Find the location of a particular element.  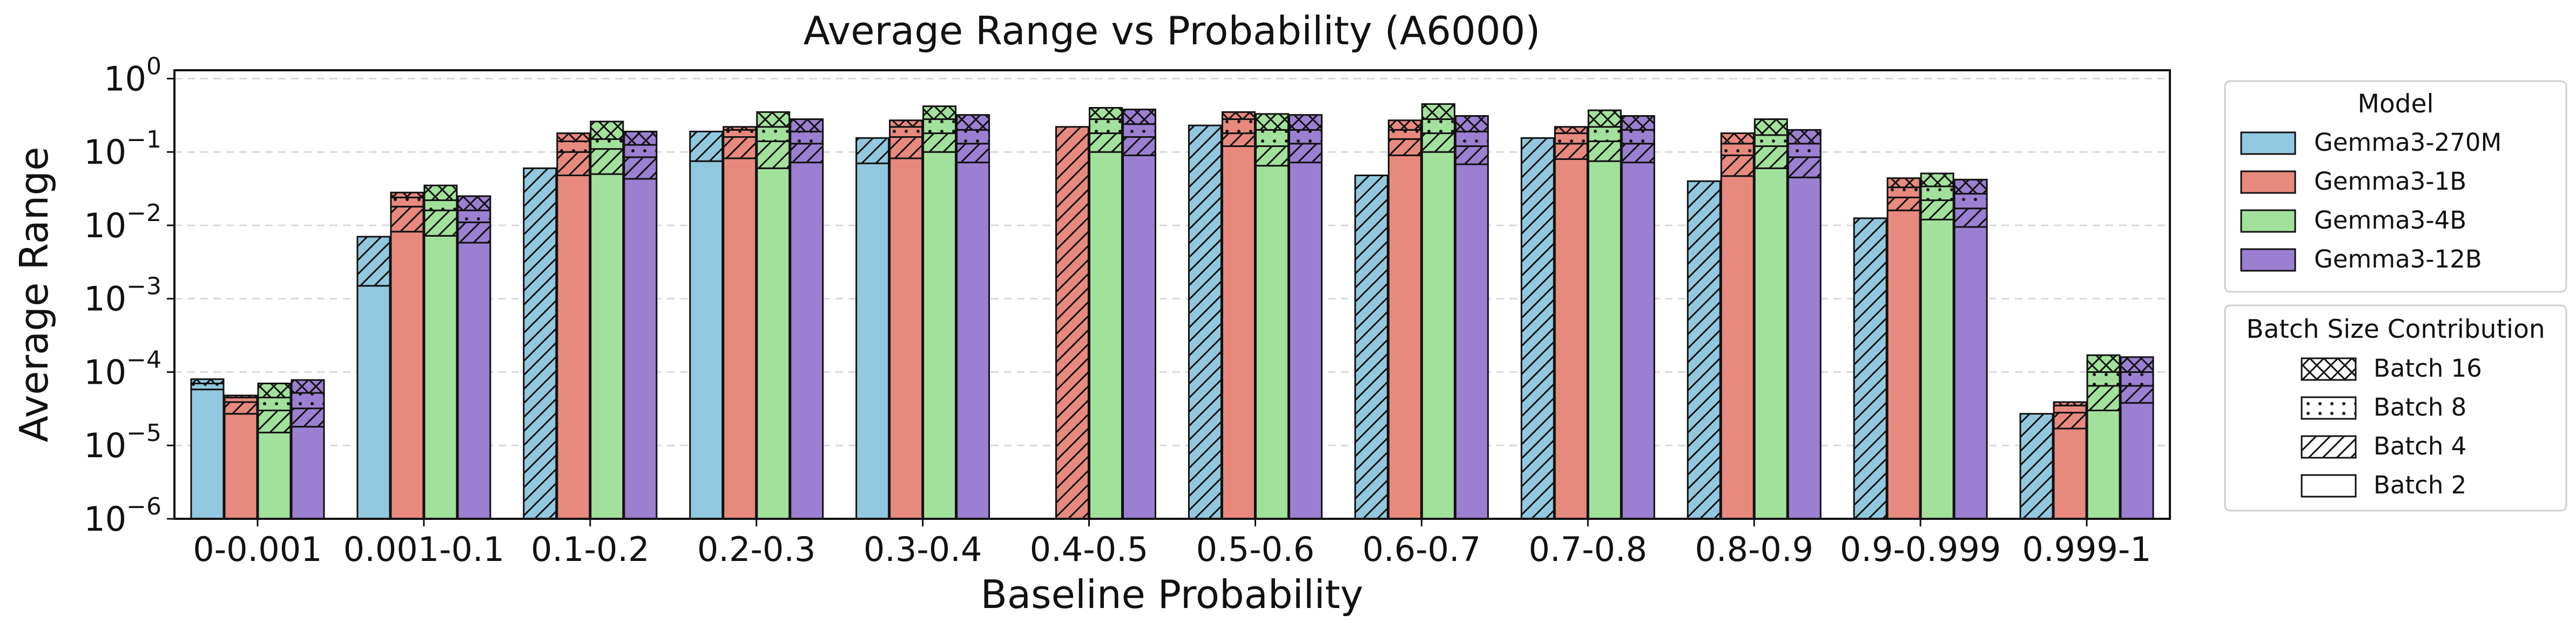

y-tick-label: 10⁻⁶ is located at coordinates (122, 516).